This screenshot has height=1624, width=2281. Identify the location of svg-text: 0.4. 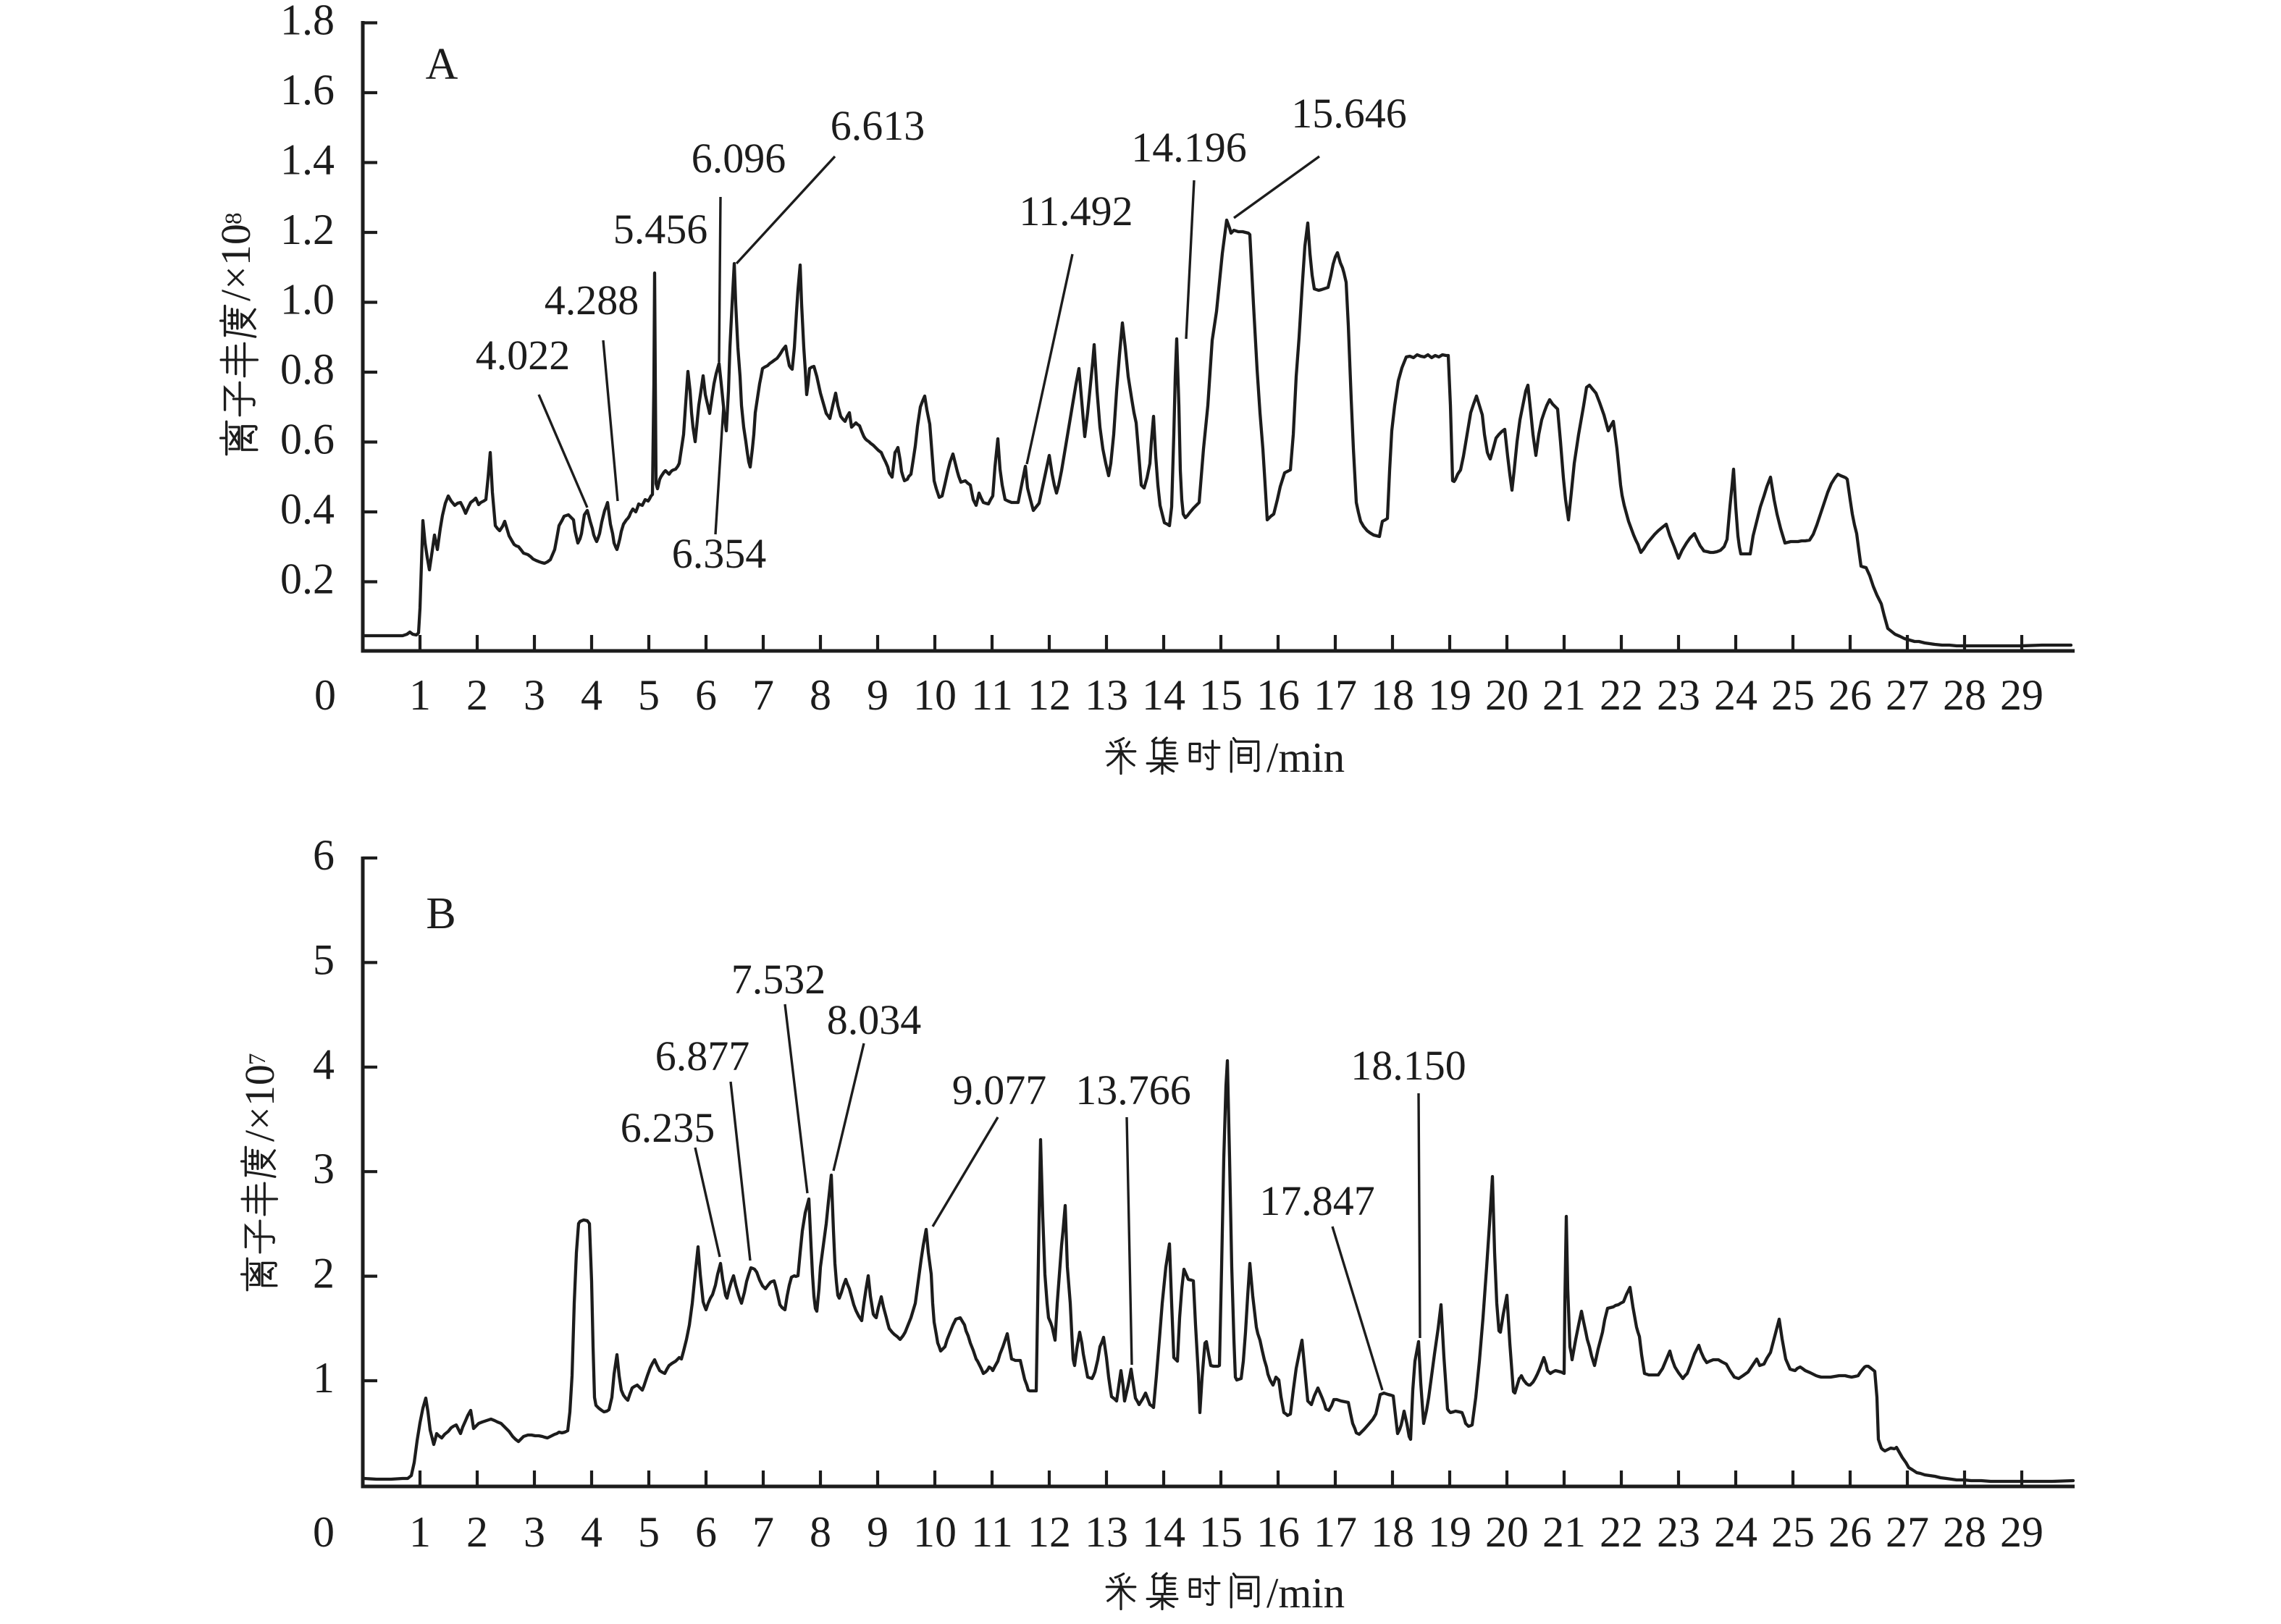
(307, 509).